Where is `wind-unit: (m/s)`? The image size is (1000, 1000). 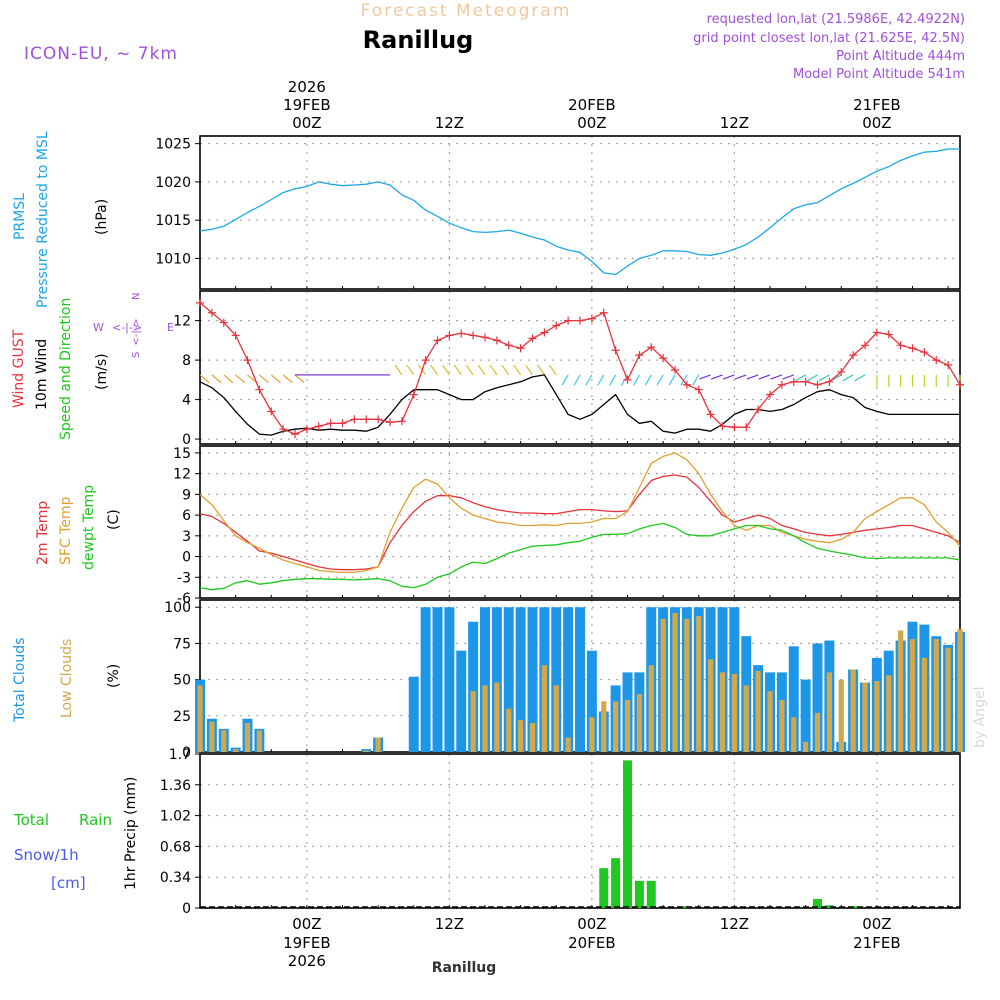
wind-unit: (m/s) is located at coordinates (102, 371).